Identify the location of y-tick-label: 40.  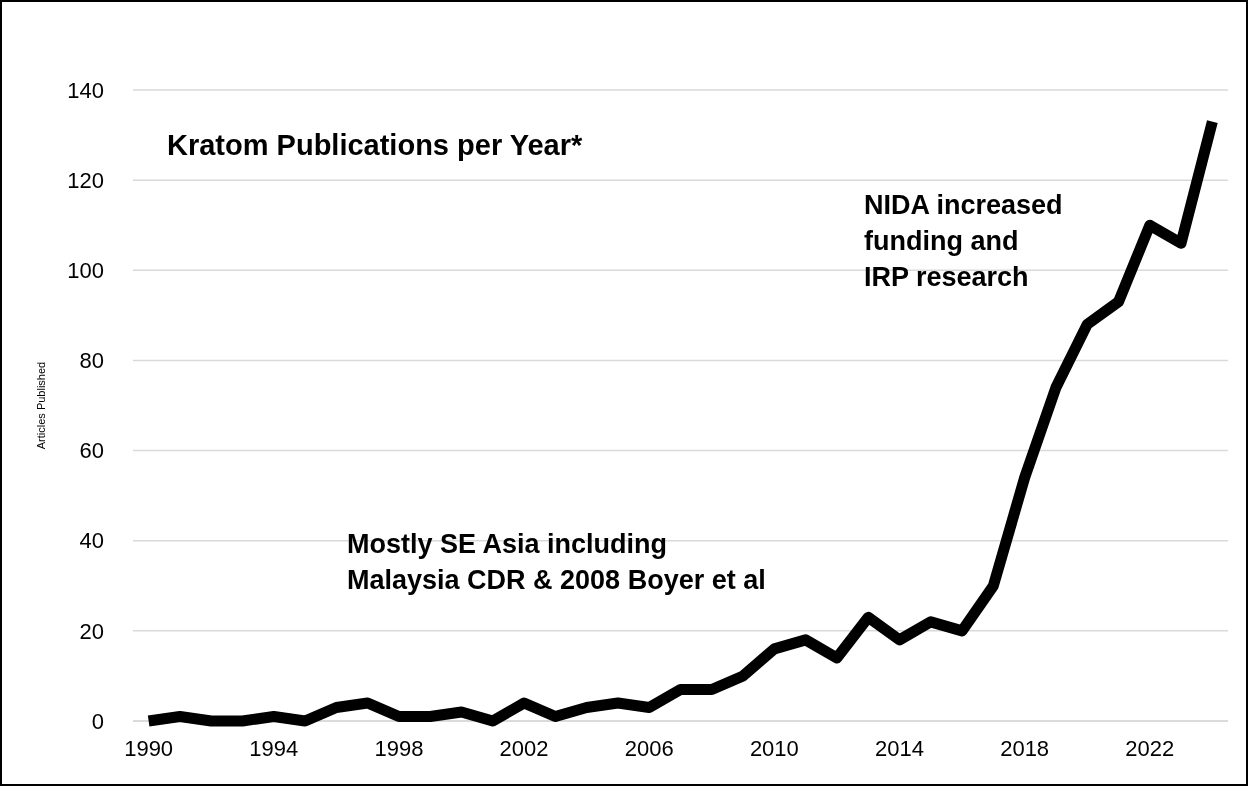
(91, 541).